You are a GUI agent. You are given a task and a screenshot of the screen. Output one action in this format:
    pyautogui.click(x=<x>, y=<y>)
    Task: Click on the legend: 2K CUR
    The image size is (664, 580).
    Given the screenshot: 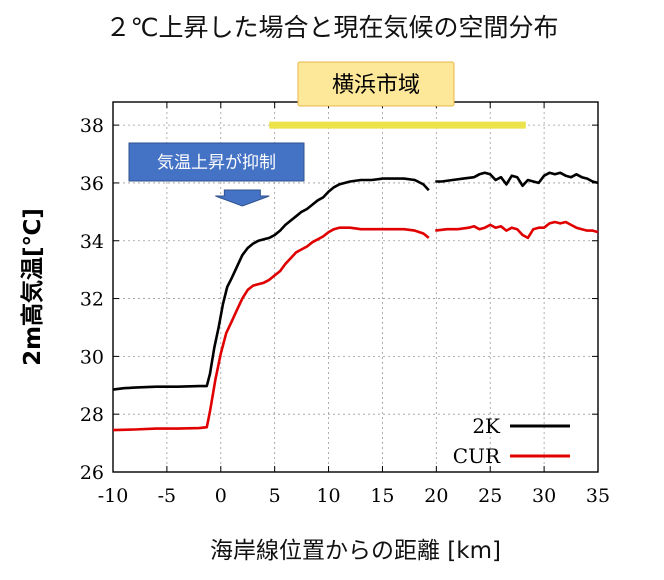 What is the action you would take?
    pyautogui.click(x=511, y=441)
    